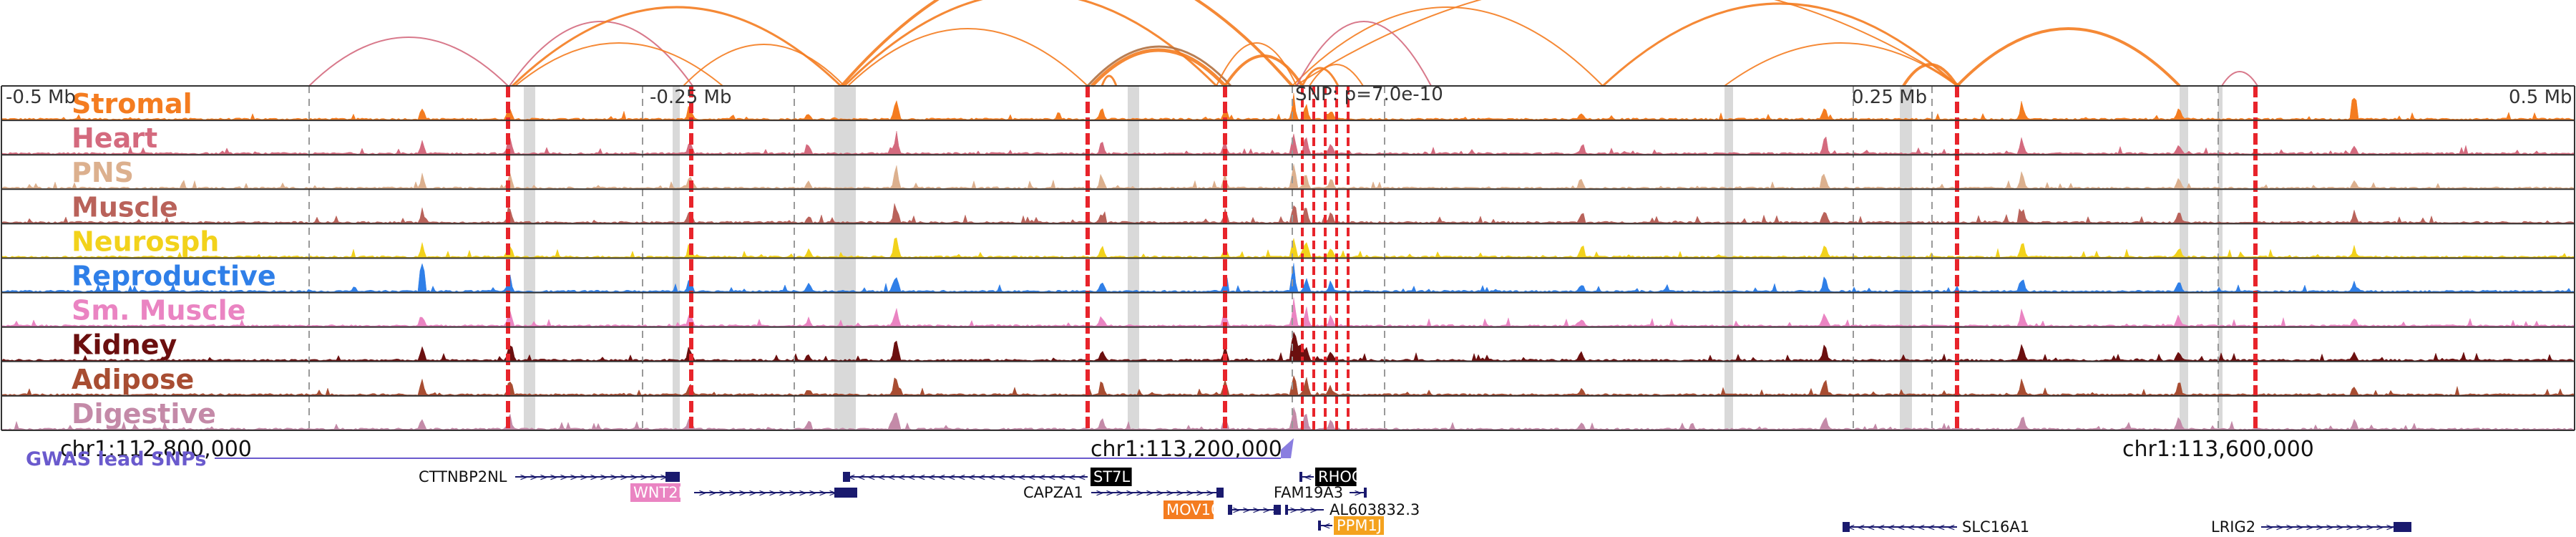  I want to click on track-label: Heart, so click(114, 138).